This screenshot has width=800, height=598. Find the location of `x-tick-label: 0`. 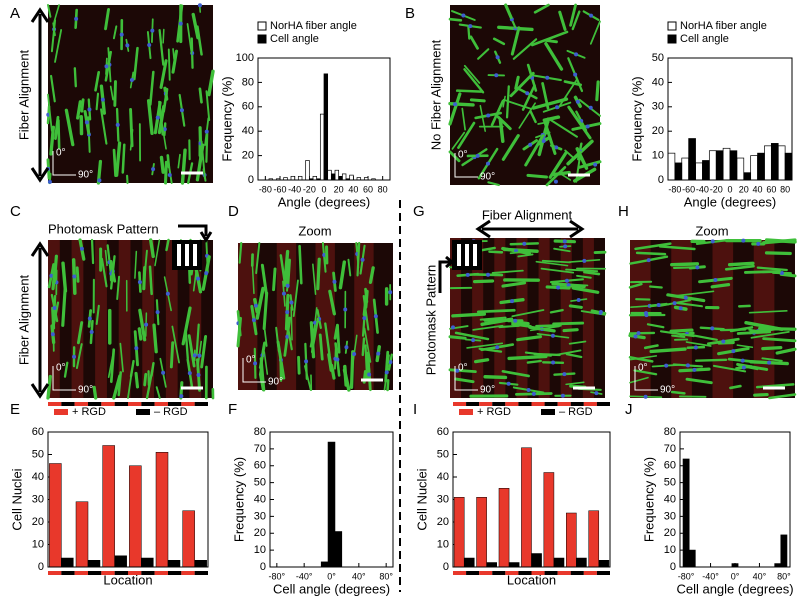

x-tick-label: 0 is located at coordinates (323, 189).